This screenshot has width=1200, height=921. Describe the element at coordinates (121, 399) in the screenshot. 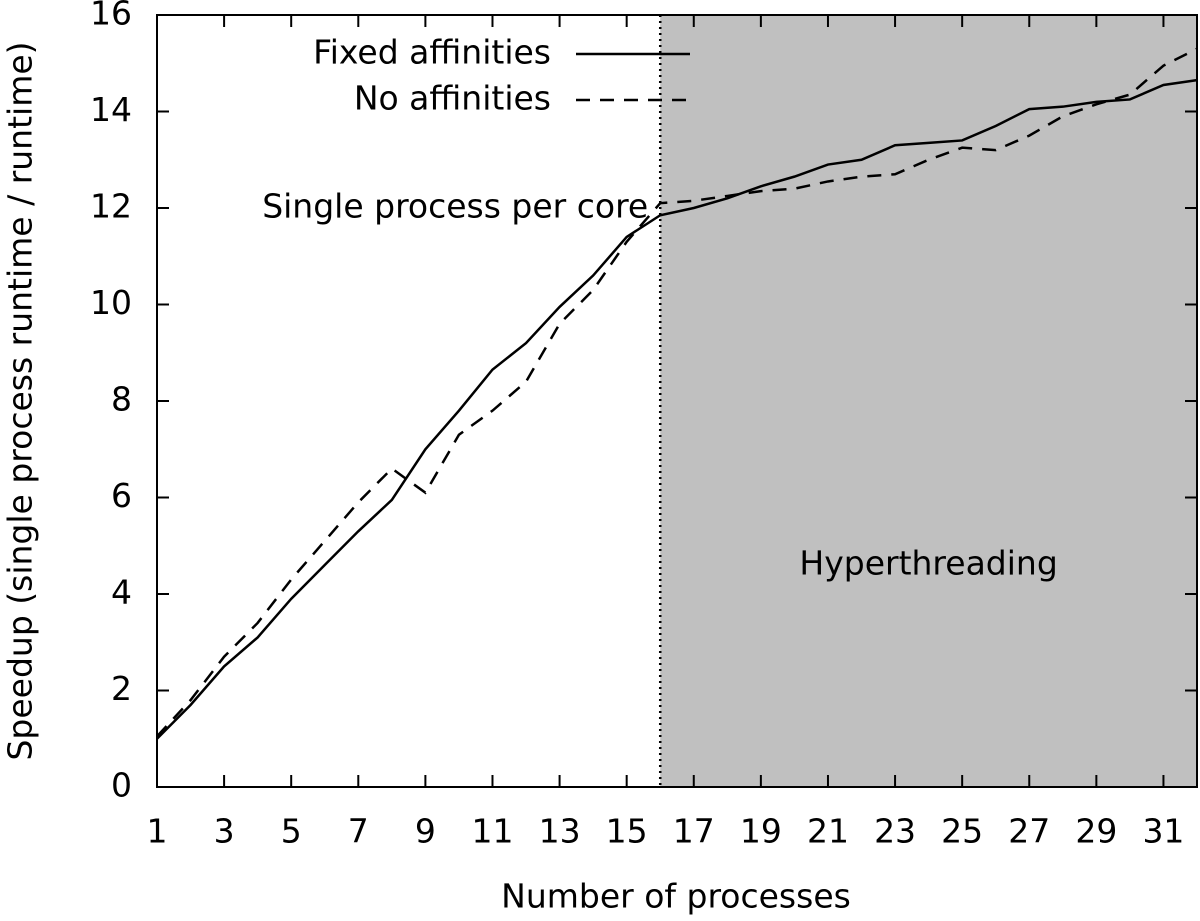

I see `y-tick-label: 8` at that location.